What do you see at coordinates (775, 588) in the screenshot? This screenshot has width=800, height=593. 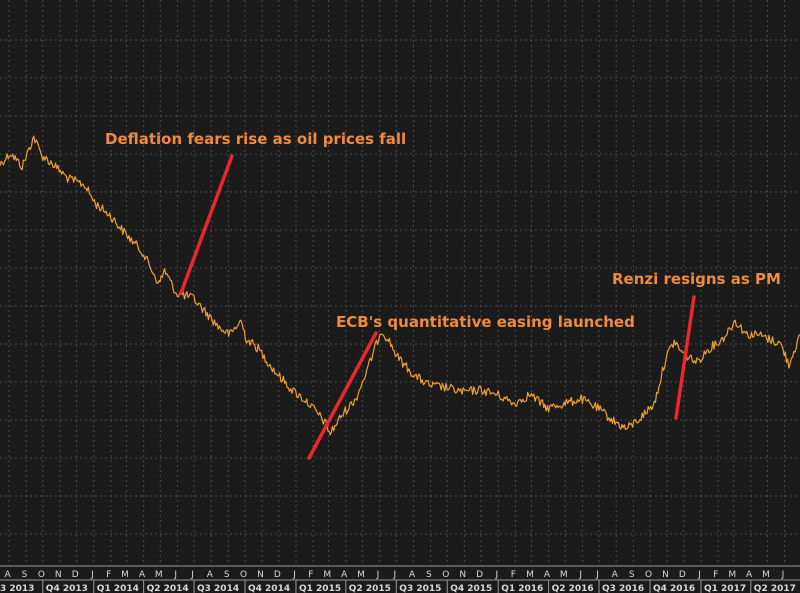 I see `quarter-tick-label: Q2 2017` at bounding box center [775, 588].